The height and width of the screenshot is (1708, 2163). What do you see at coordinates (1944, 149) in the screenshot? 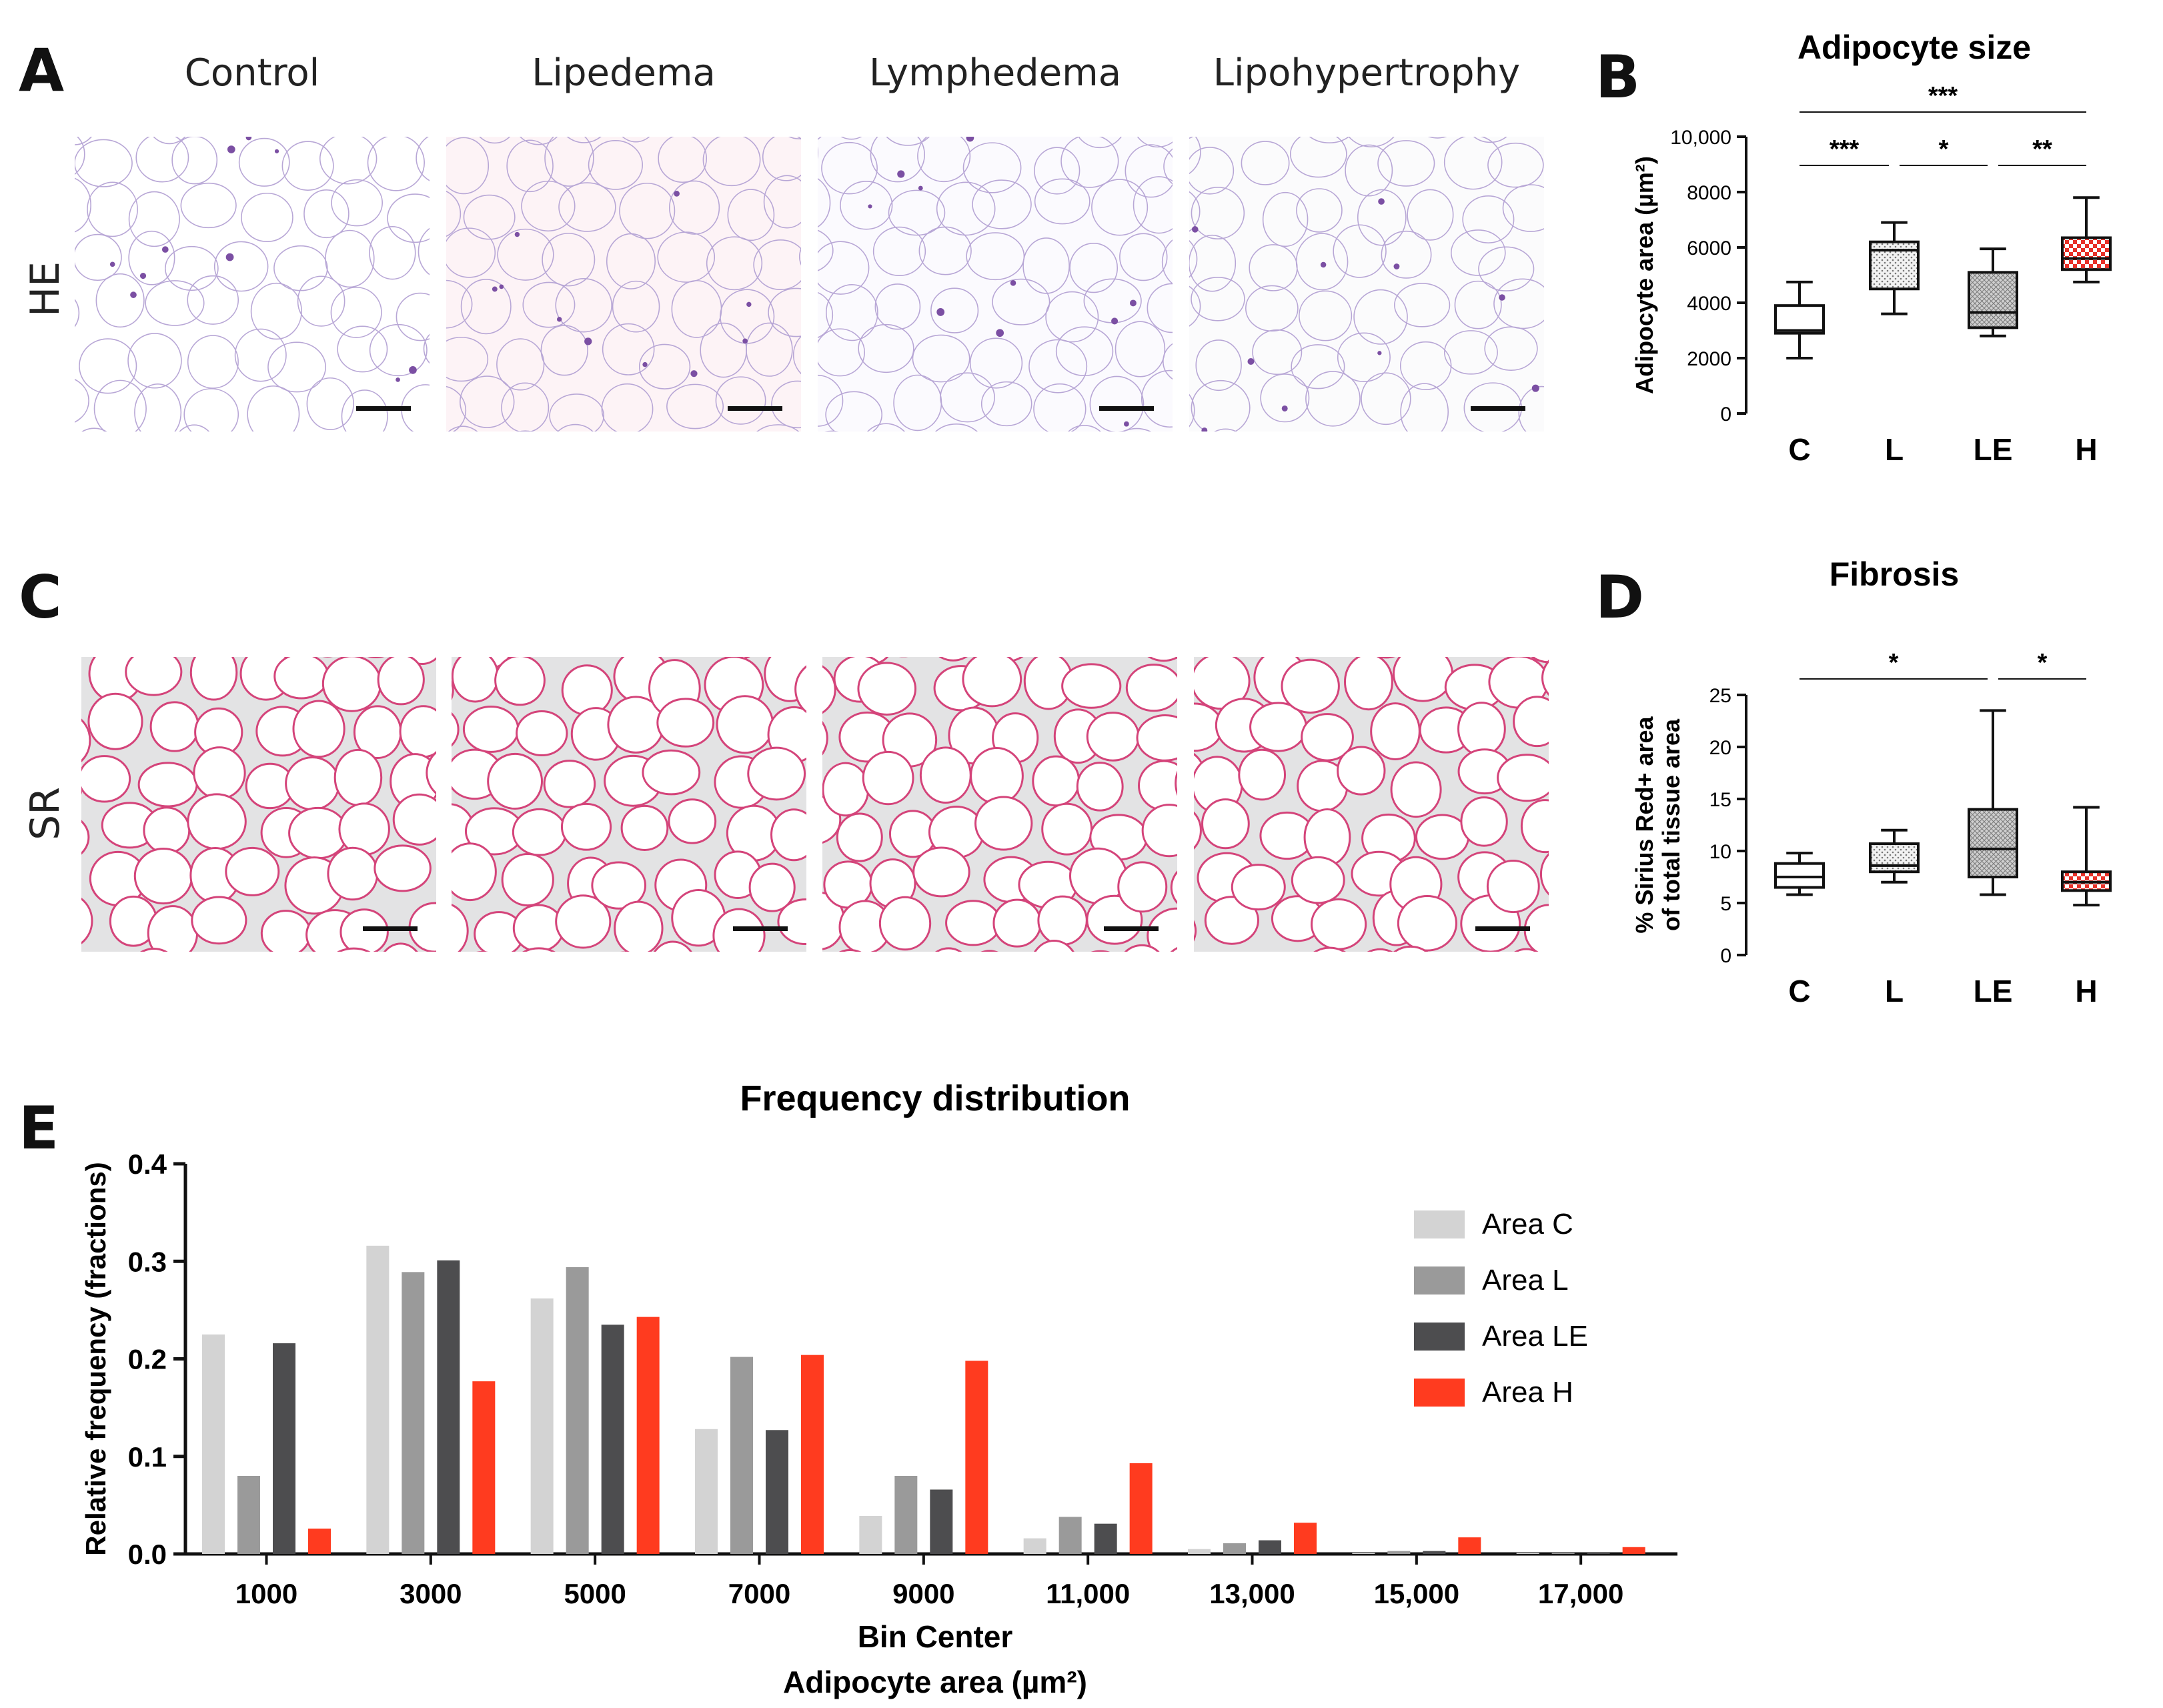
I see `significance-label: *` at bounding box center [1944, 149].